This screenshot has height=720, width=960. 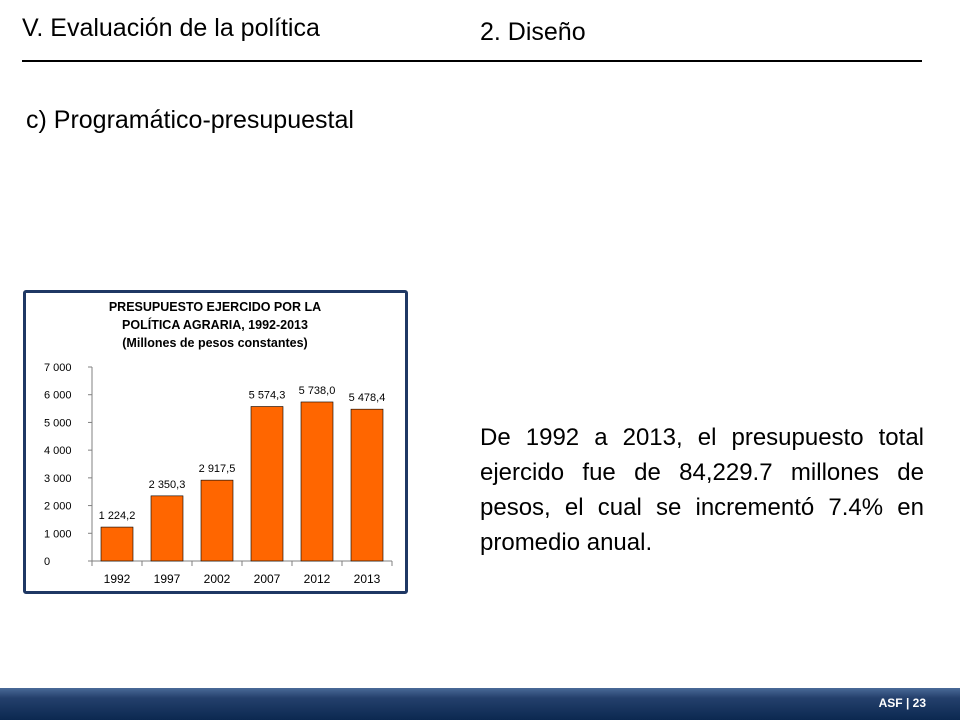 What do you see at coordinates (117, 544) in the screenshot?
I see `bar-1992` at bounding box center [117, 544].